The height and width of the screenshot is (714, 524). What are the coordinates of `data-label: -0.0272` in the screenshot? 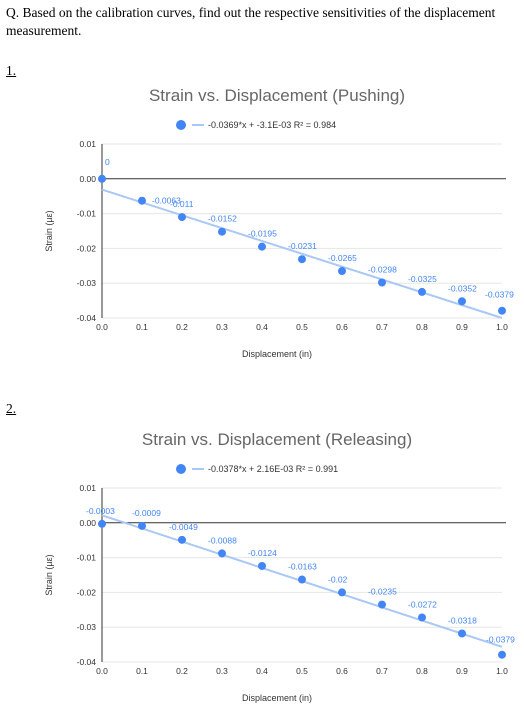 It's located at (422, 604).